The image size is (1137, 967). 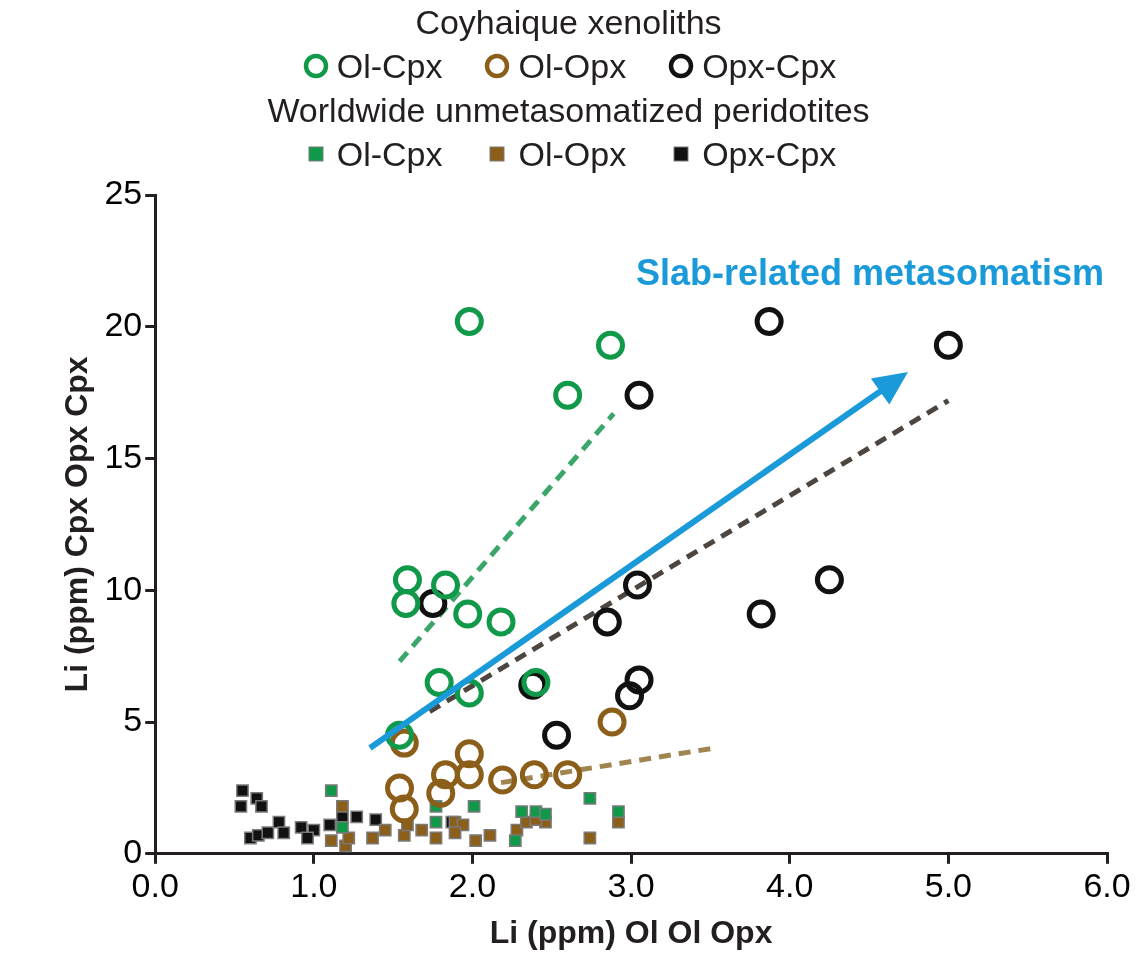 I want to click on annotation: Slab-related metasomatism, so click(x=870, y=272).